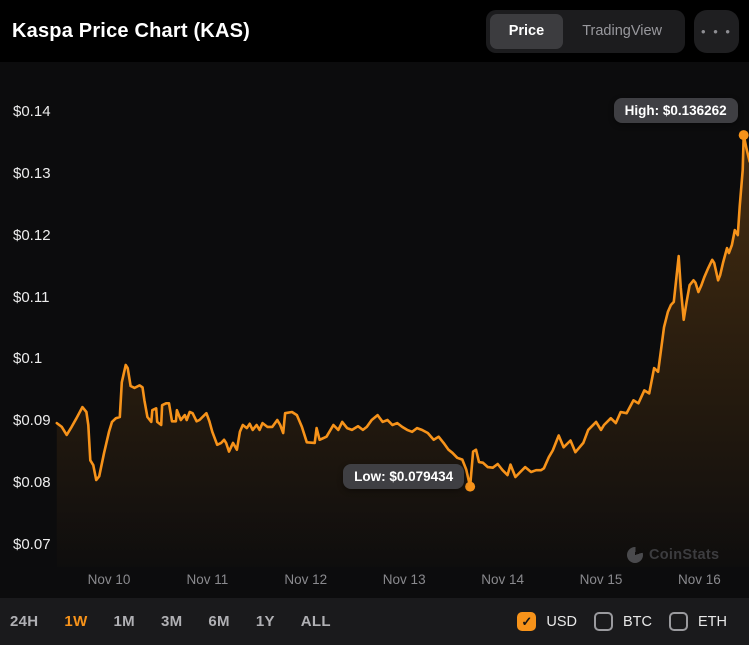  Describe the element at coordinates (32, 483) in the screenshot. I see `y-axis-label: $0.08` at that location.